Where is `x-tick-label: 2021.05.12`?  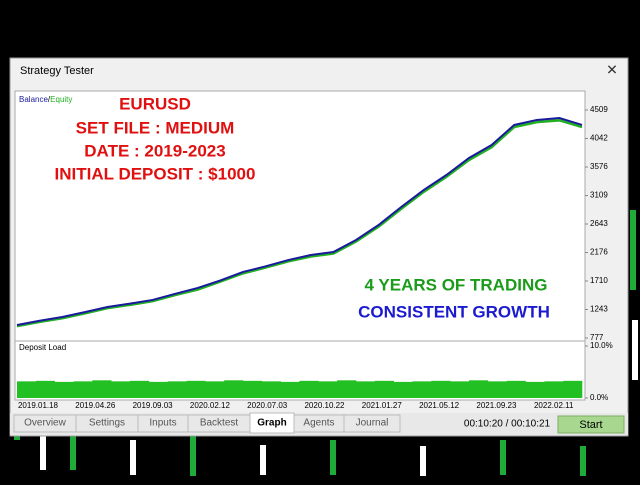 x-tick-label: 2021.05.12 is located at coordinates (439, 405).